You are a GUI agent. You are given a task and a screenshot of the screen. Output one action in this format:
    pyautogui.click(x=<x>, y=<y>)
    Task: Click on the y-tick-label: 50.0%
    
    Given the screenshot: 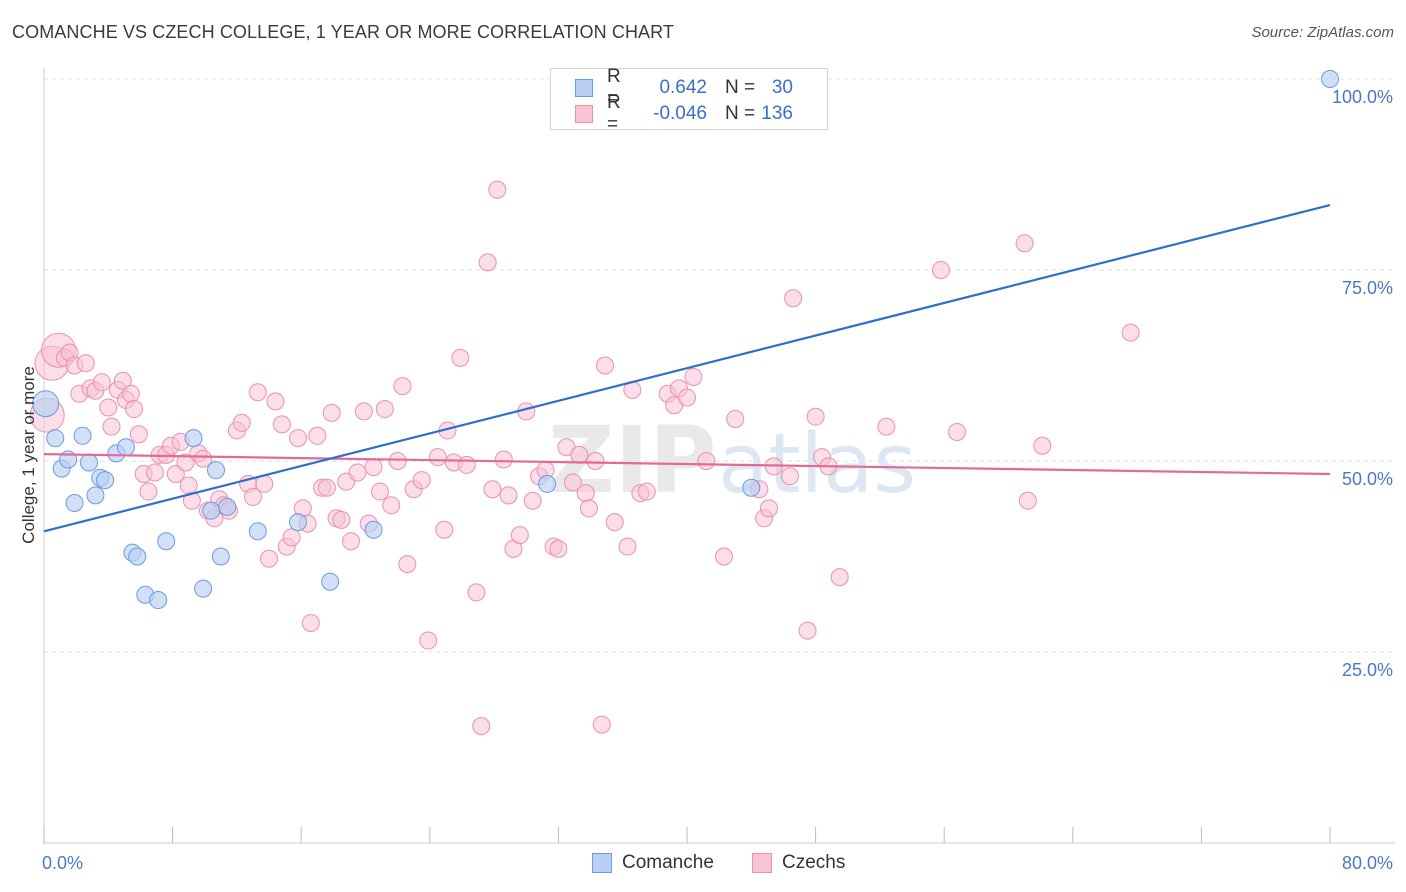 What is the action you would take?
    pyautogui.click(x=1367, y=479)
    